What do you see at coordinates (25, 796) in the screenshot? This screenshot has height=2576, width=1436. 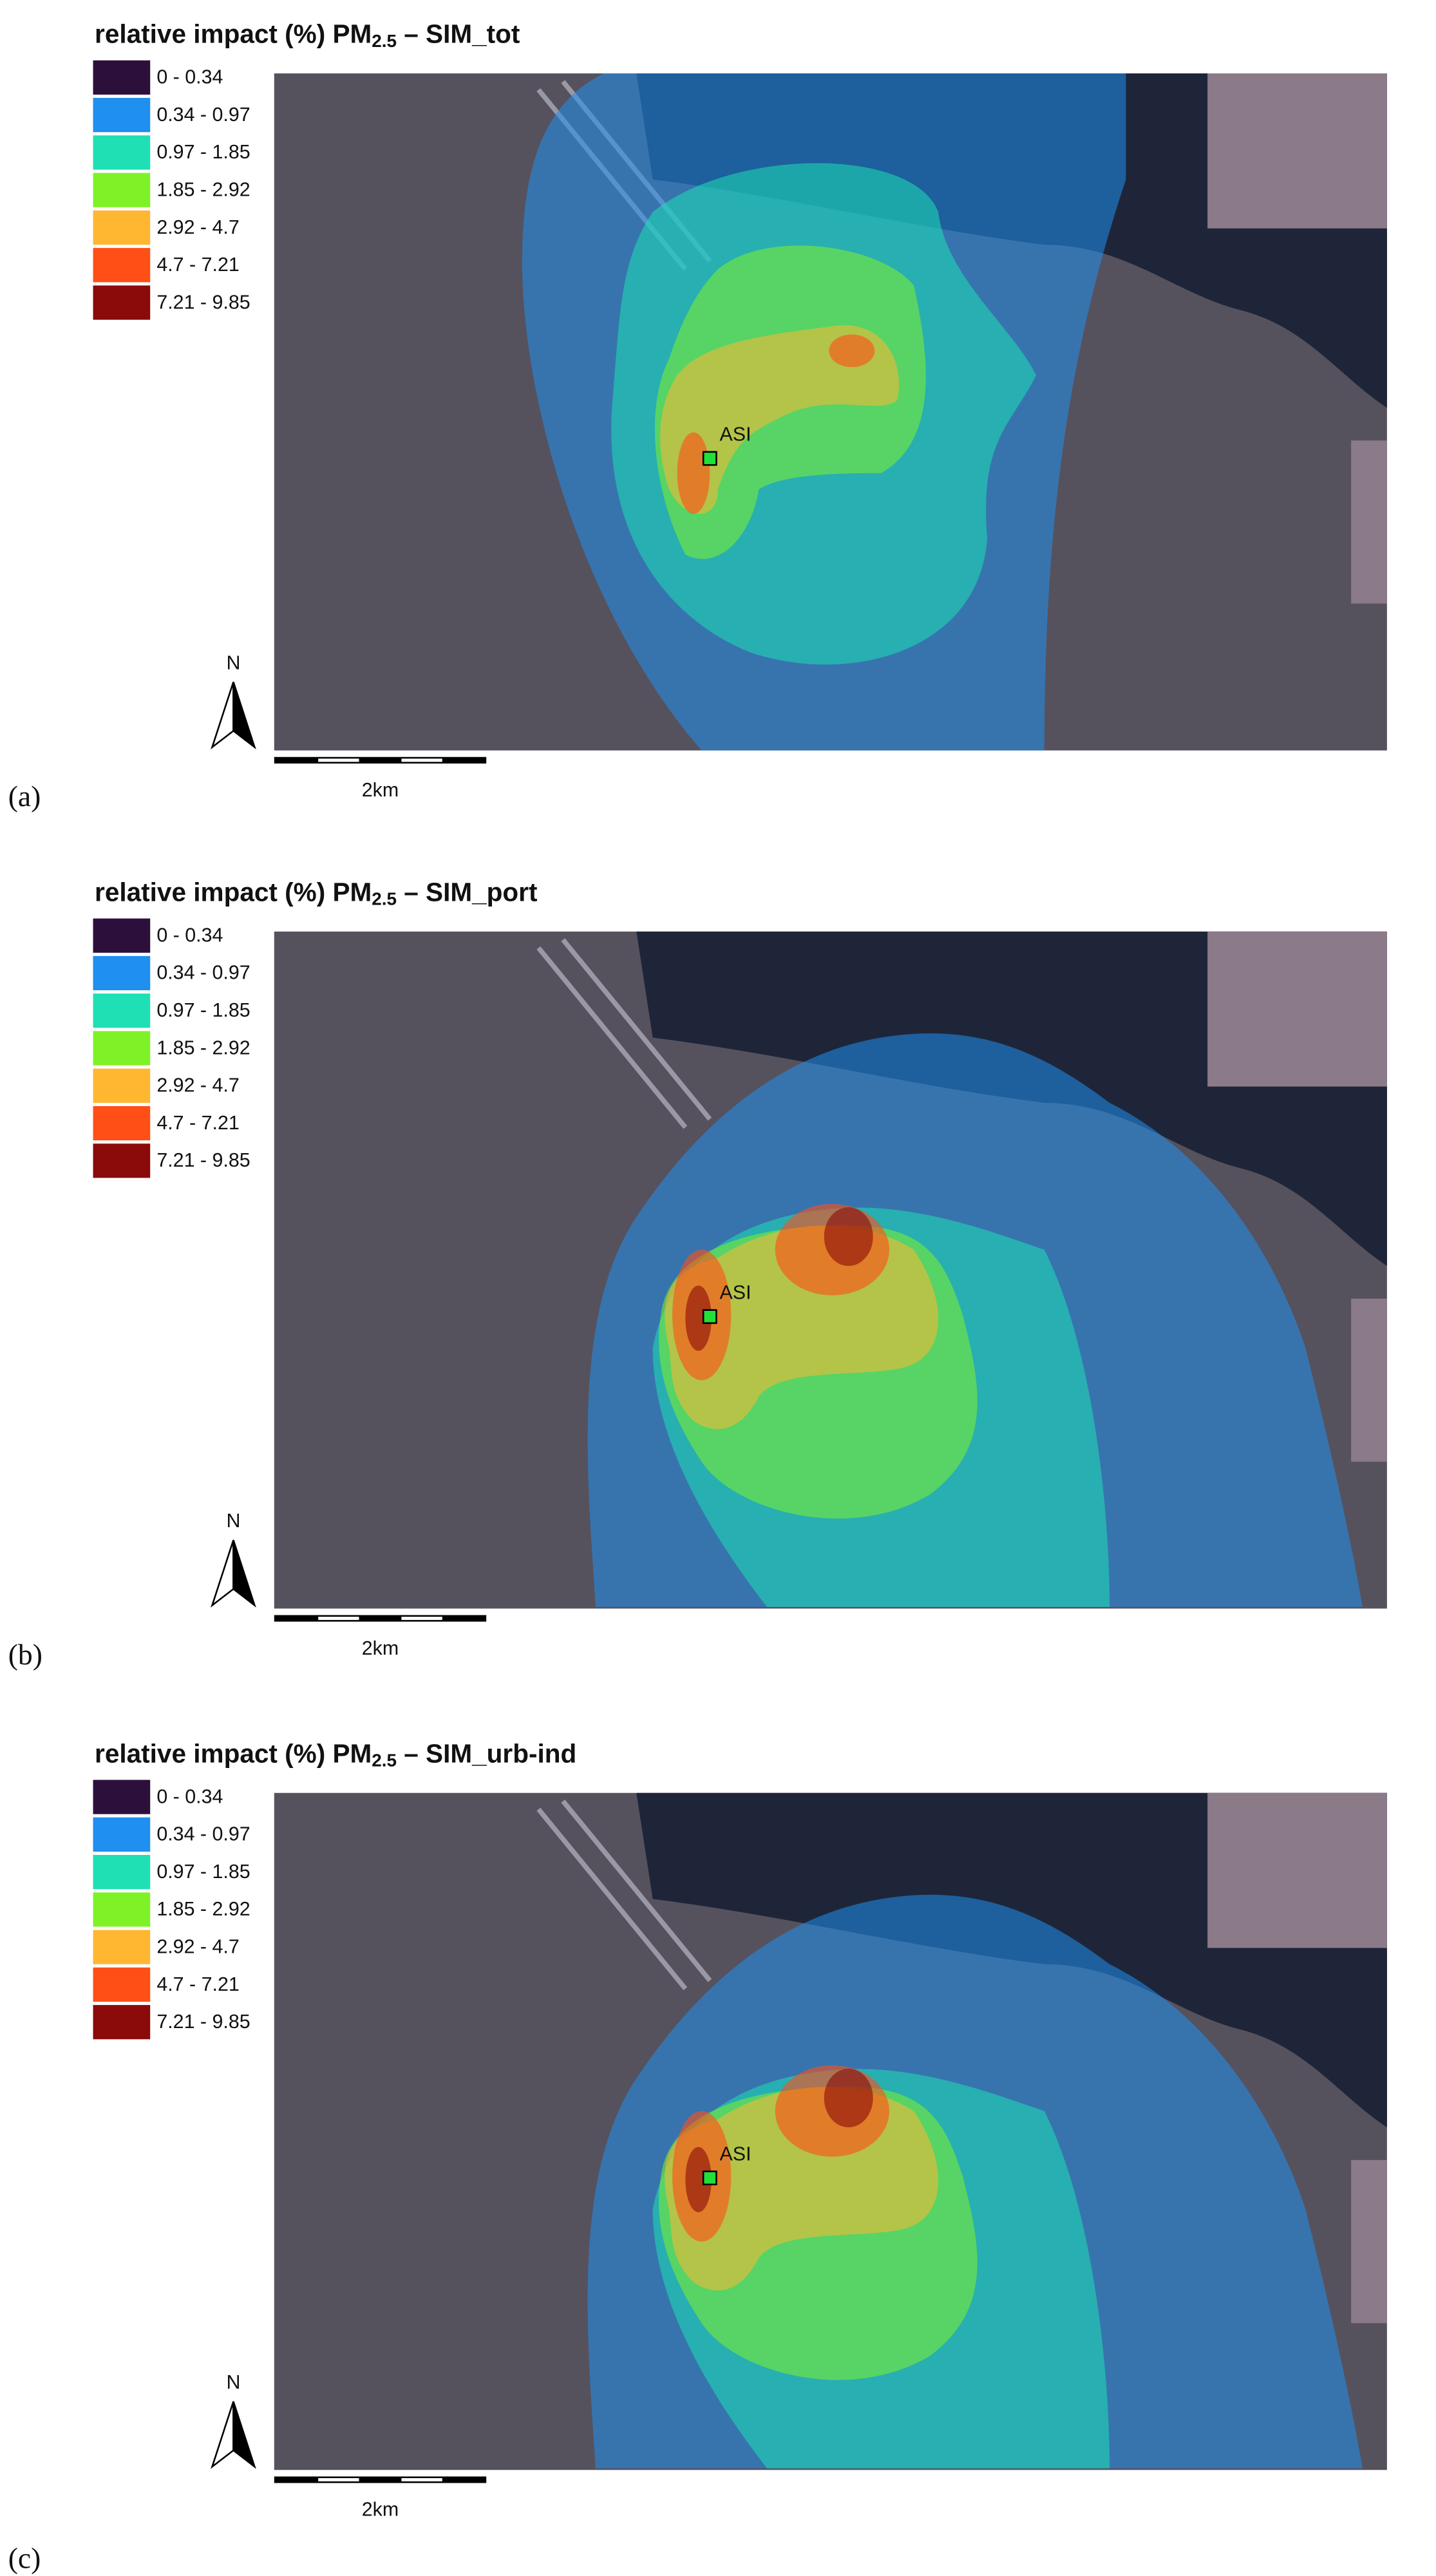 I see `panel-label: (a)` at bounding box center [25, 796].